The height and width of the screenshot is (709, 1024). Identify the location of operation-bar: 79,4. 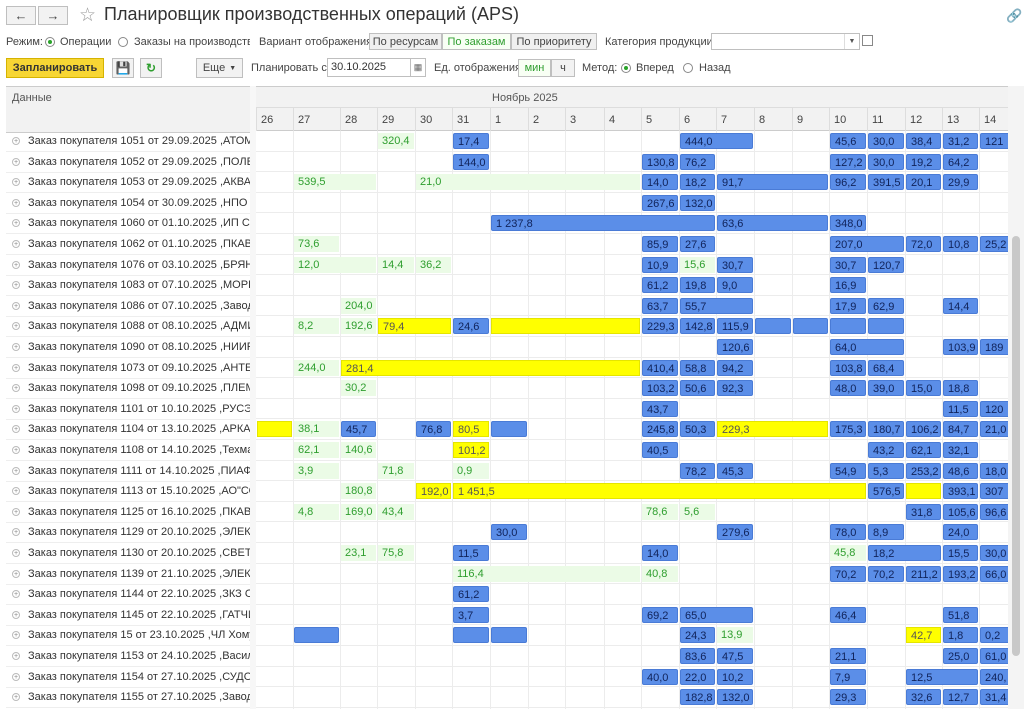
(414, 326).